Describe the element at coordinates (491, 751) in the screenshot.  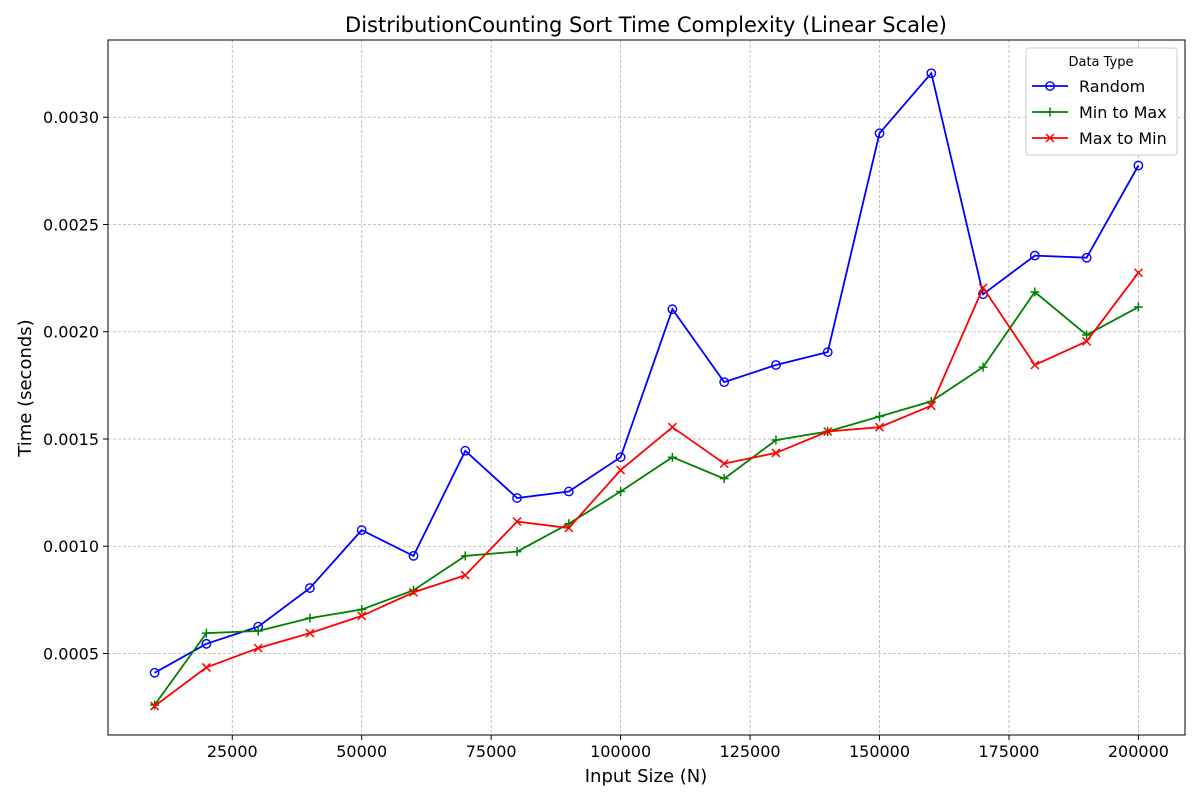
I see `x-tick-label: 75000` at that location.